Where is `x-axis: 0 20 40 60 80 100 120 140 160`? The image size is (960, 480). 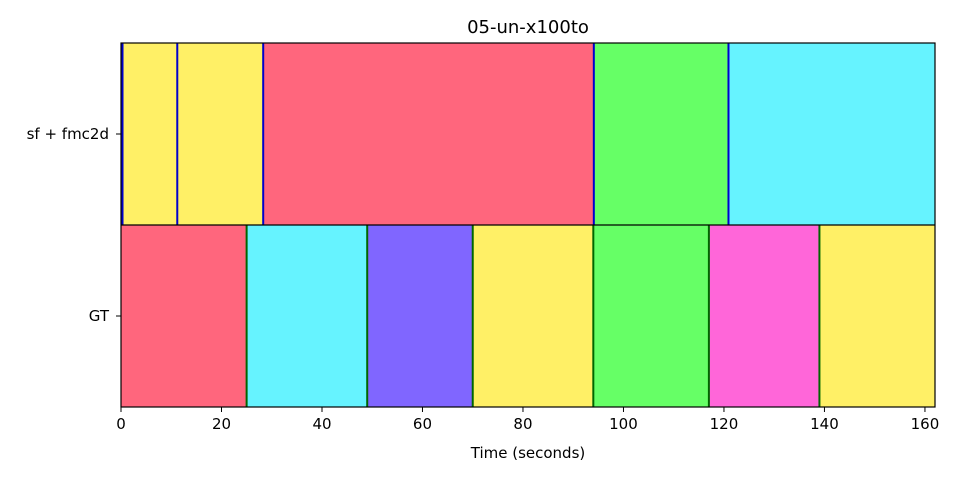
x-axis: 0 20 40 60 80 100 120 140 160 is located at coordinates (527, 420).